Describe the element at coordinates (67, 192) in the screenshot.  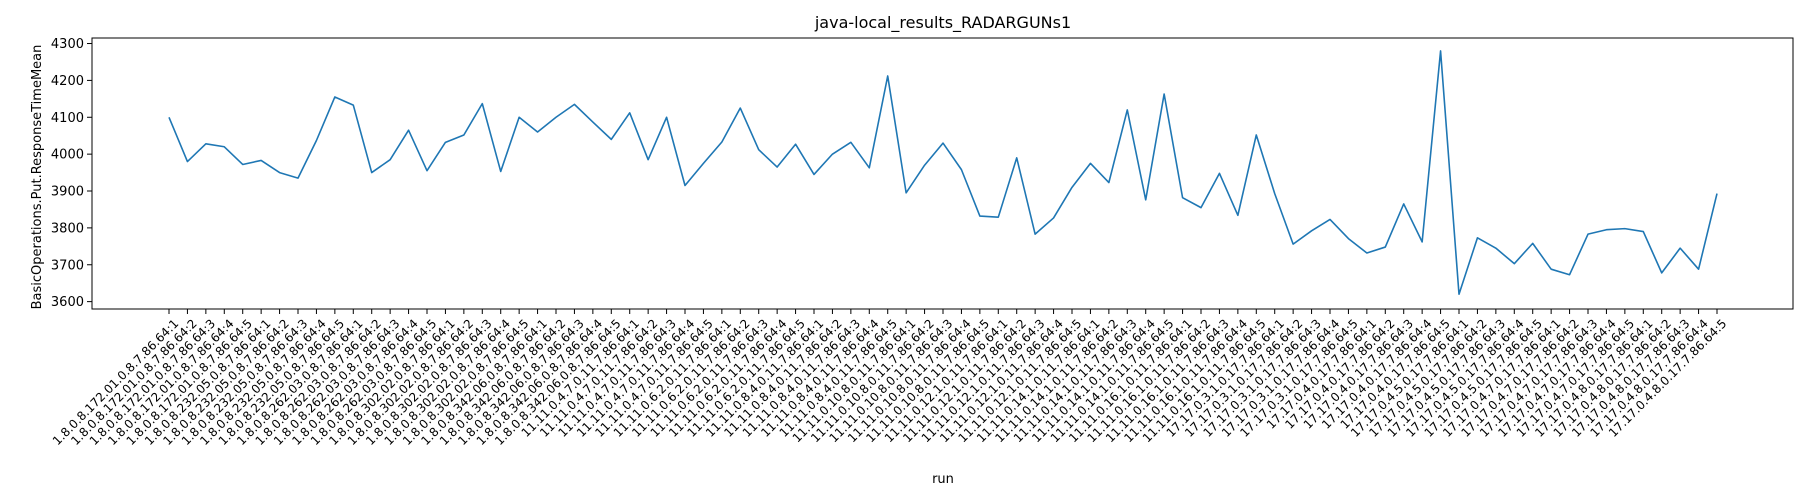
I see `y-tick-label: 3900` at that location.